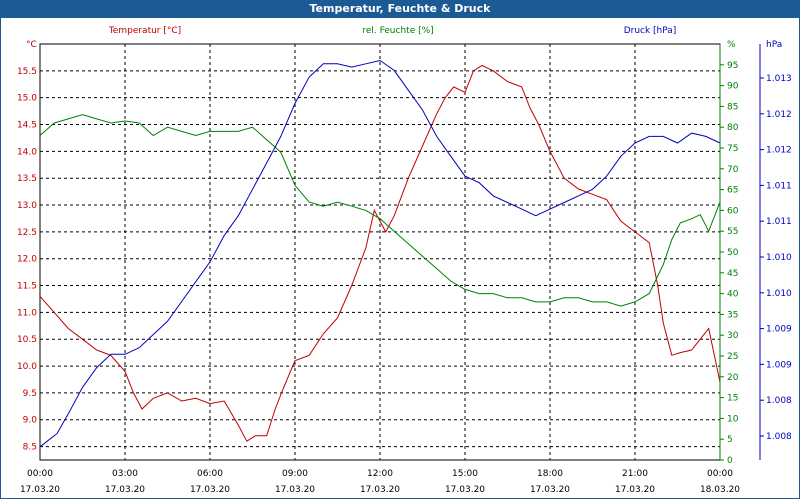 This screenshot has height=500, width=800. I want to click on temperature-axis-title: Temperatur [°C], so click(144, 31).